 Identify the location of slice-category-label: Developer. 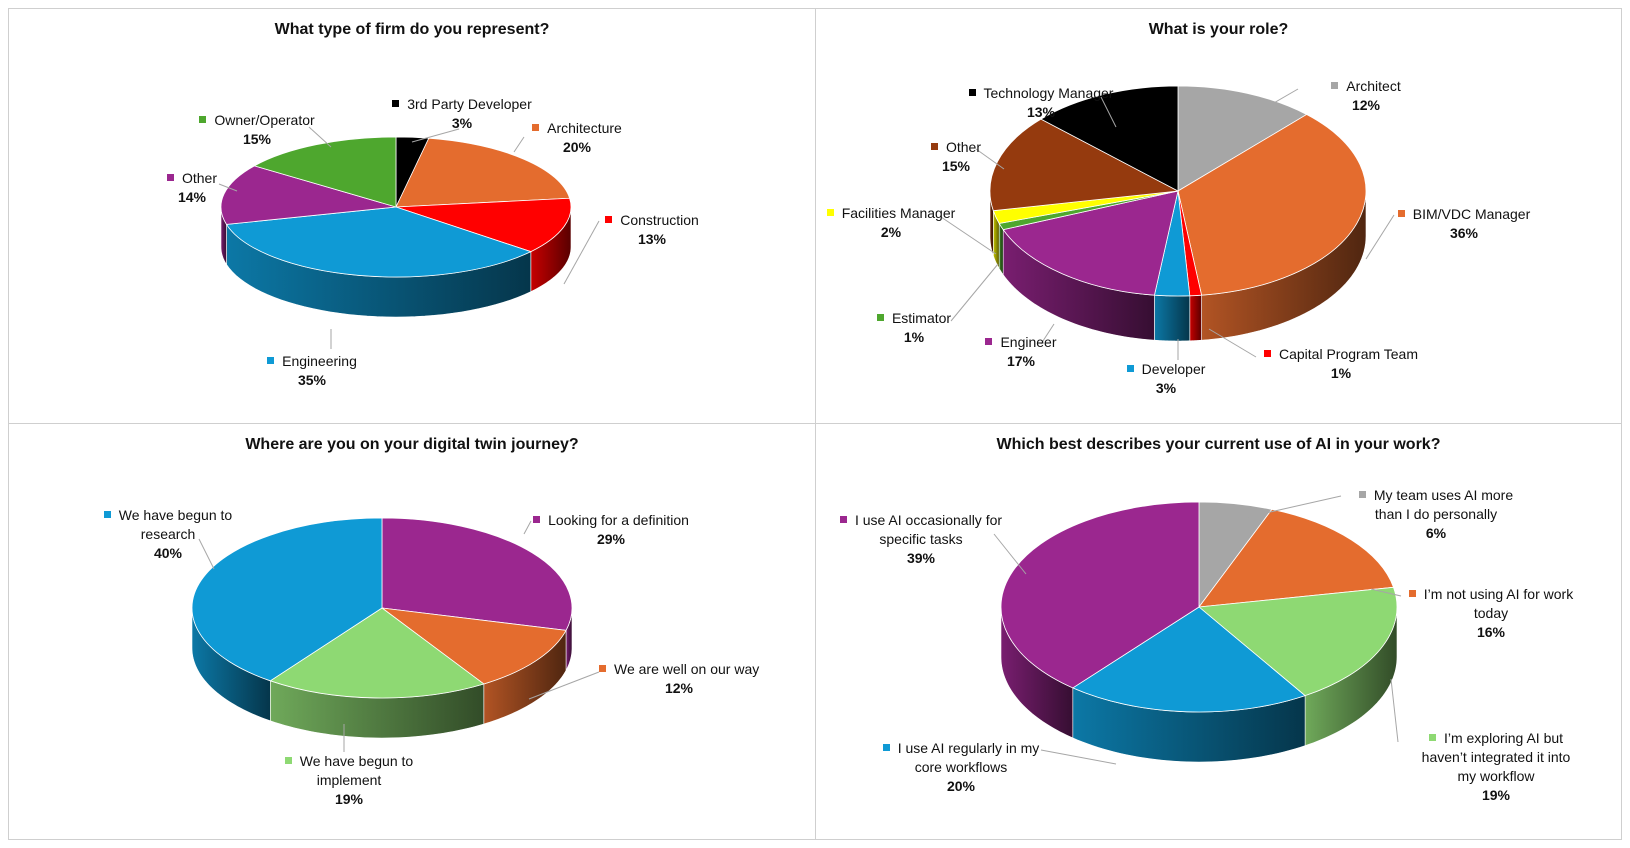
(1166, 369).